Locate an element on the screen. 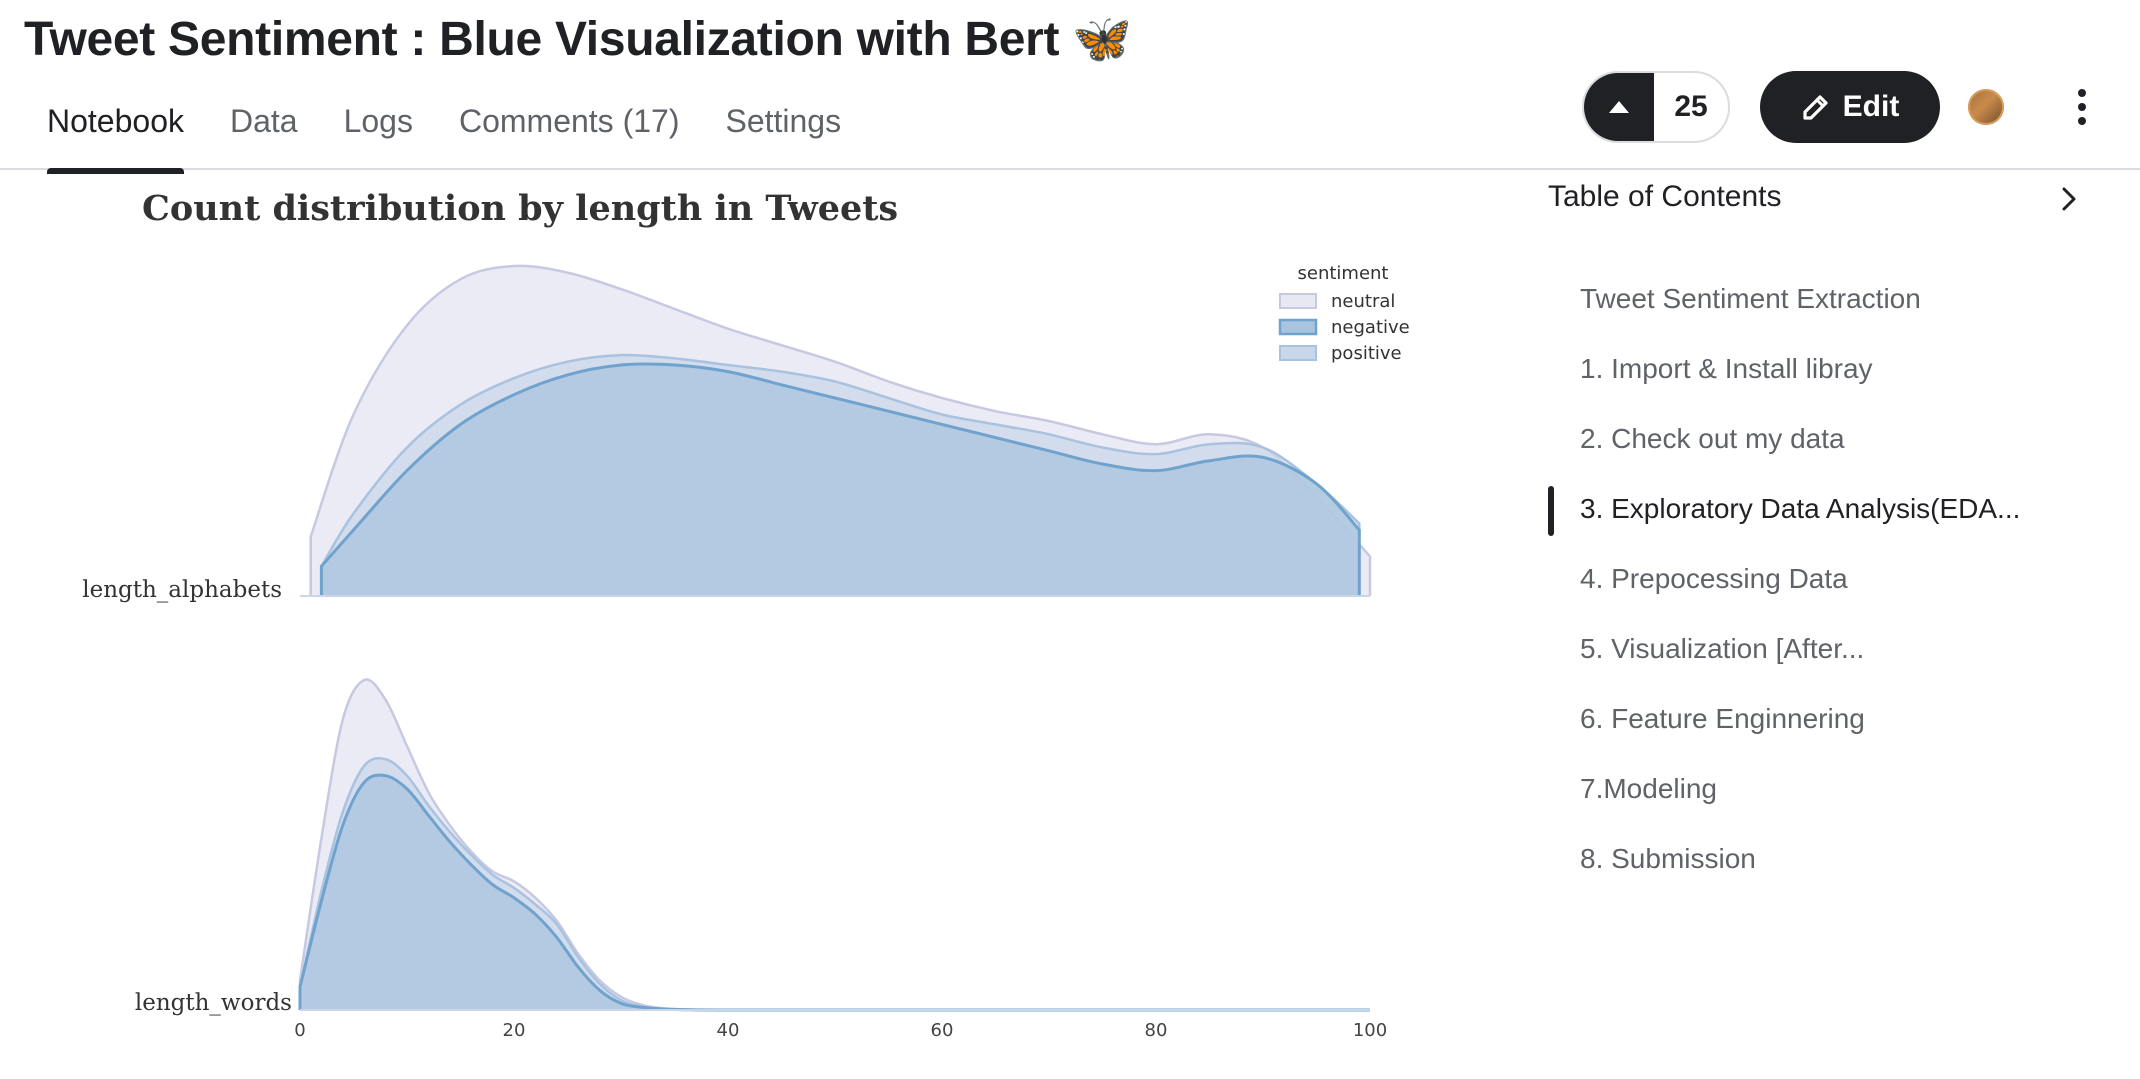 This screenshot has width=2140, height=1079. tab-data: Data is located at coordinates (263, 121).